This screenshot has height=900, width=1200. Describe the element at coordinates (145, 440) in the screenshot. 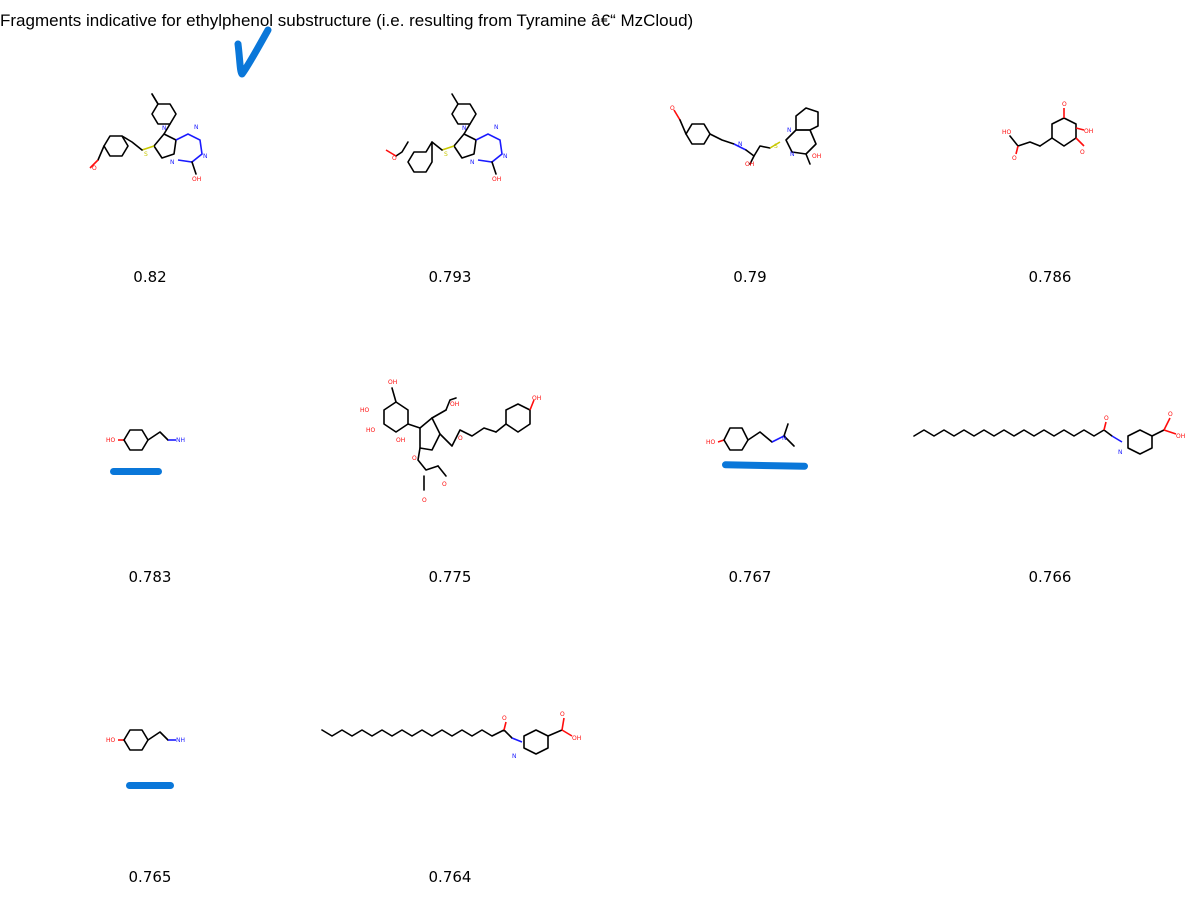

I see `molecule-structure-5: HO NH` at that location.